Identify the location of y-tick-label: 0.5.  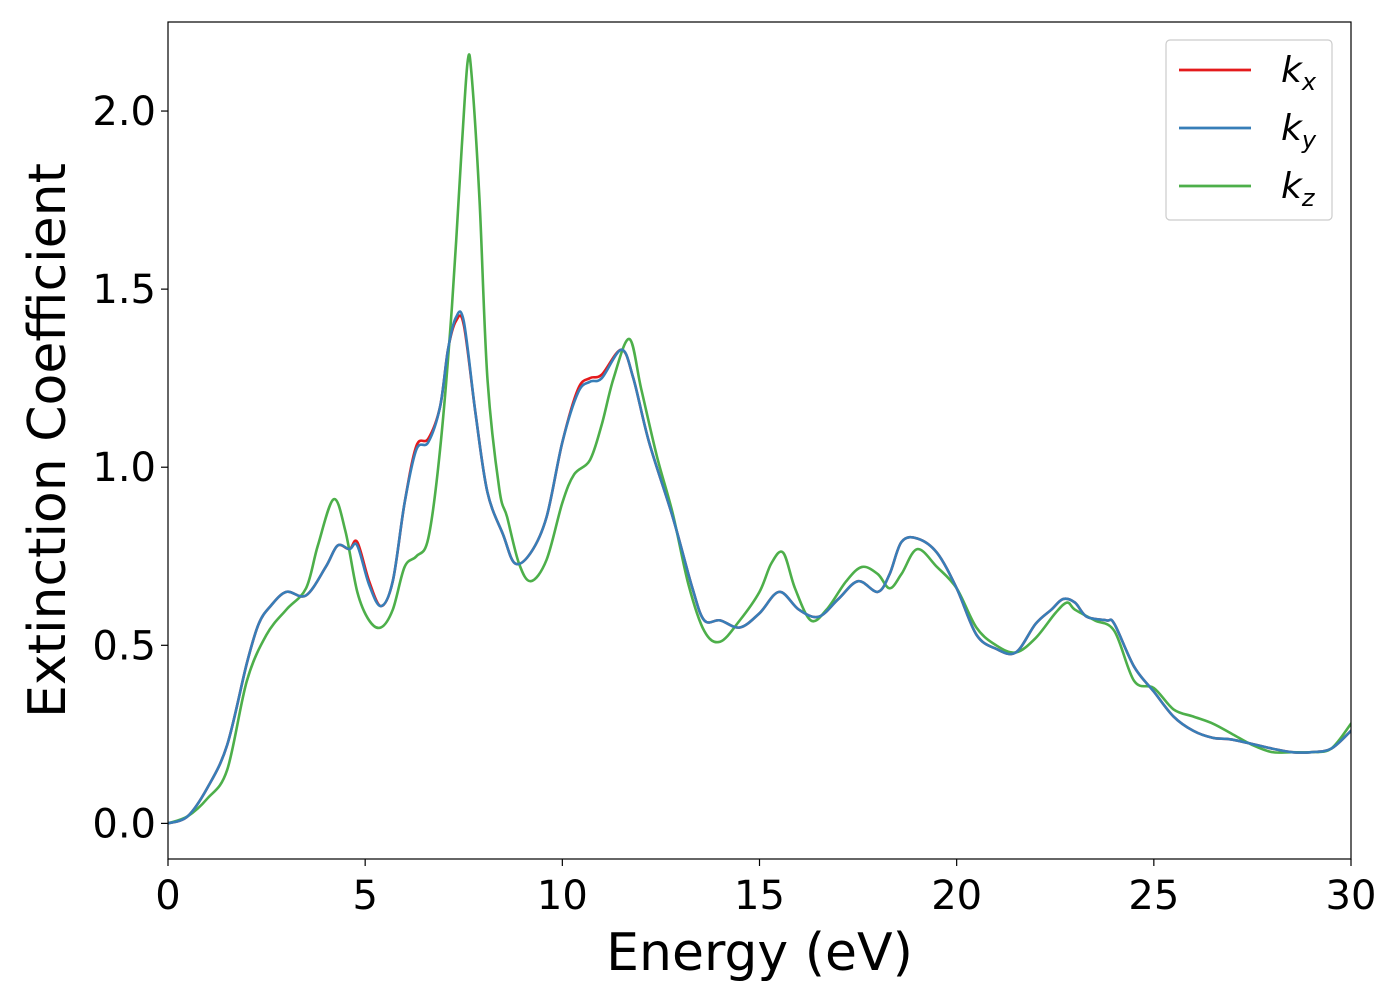
(124, 646).